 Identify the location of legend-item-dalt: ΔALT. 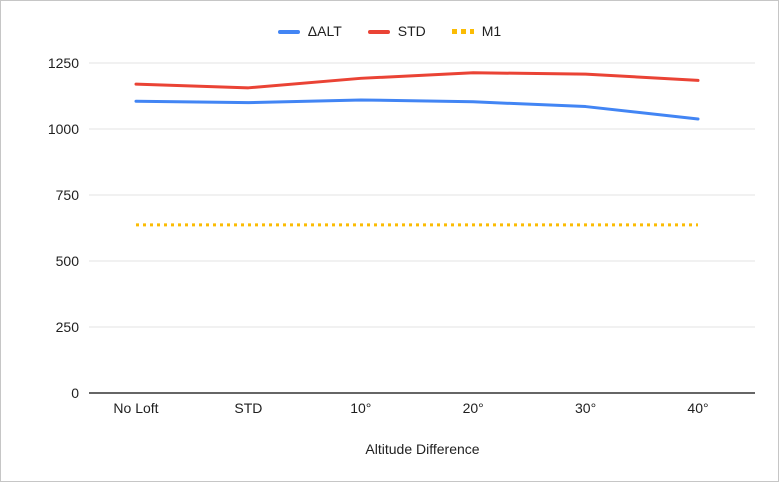
(309, 31).